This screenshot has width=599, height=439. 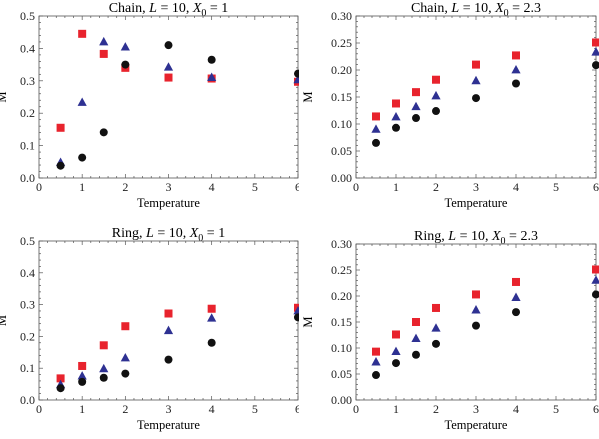 I want to click on y-tick-label: 0.3, so click(x=27, y=81).